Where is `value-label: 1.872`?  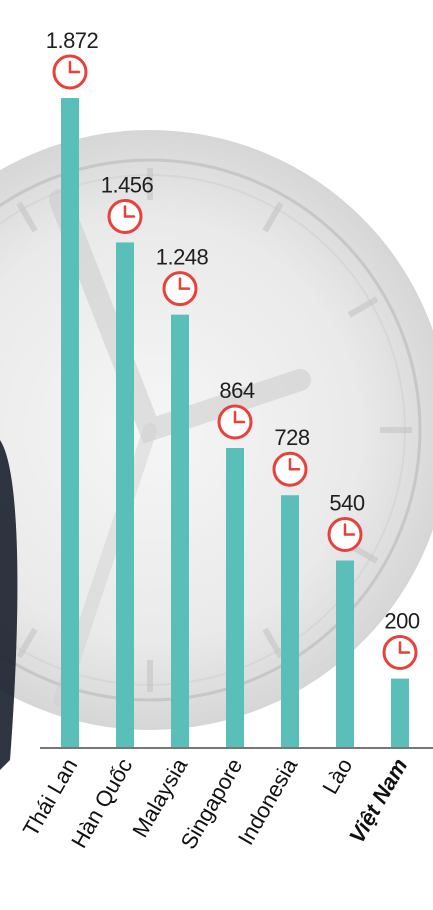 value-label: 1.872 is located at coordinates (72, 40).